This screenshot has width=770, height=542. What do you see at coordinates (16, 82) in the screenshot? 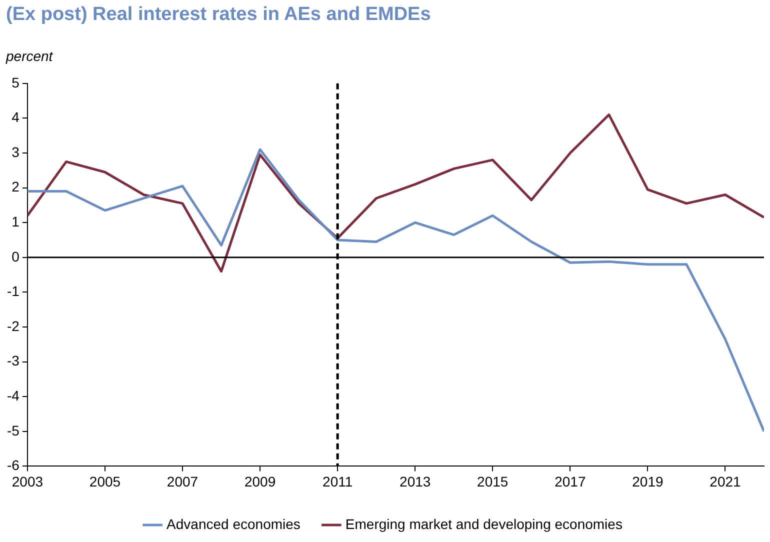
I see `y-tick-label: 5` at bounding box center [16, 82].